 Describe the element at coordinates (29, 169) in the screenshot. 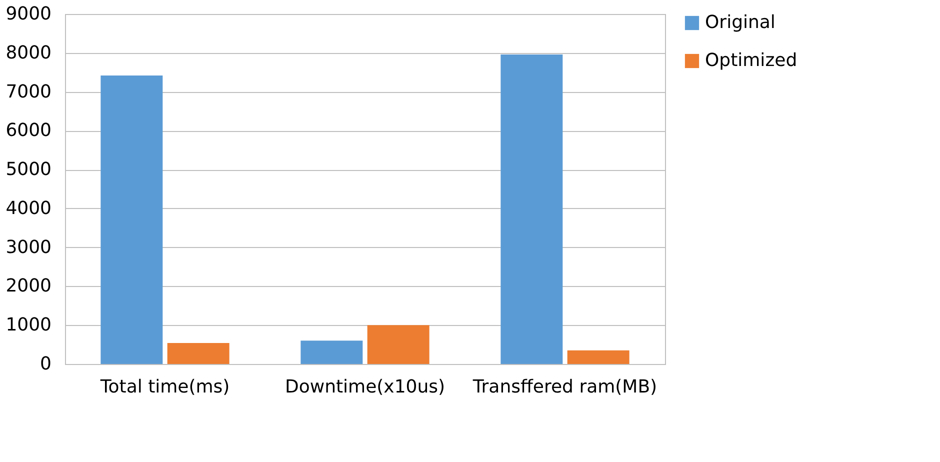

I see `y-tick-label: 5000` at that location.